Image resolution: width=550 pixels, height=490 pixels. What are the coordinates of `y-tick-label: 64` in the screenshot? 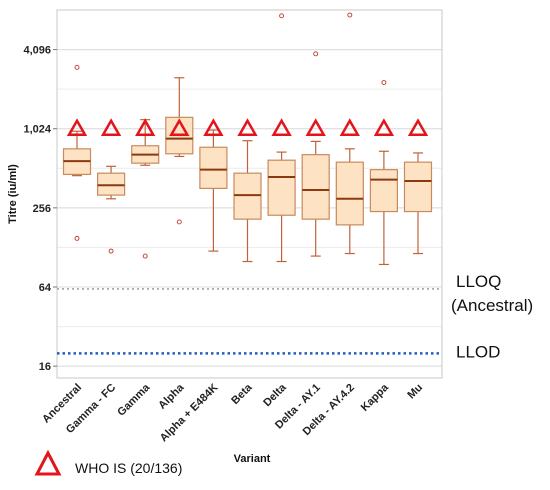 It's located at (45, 288).